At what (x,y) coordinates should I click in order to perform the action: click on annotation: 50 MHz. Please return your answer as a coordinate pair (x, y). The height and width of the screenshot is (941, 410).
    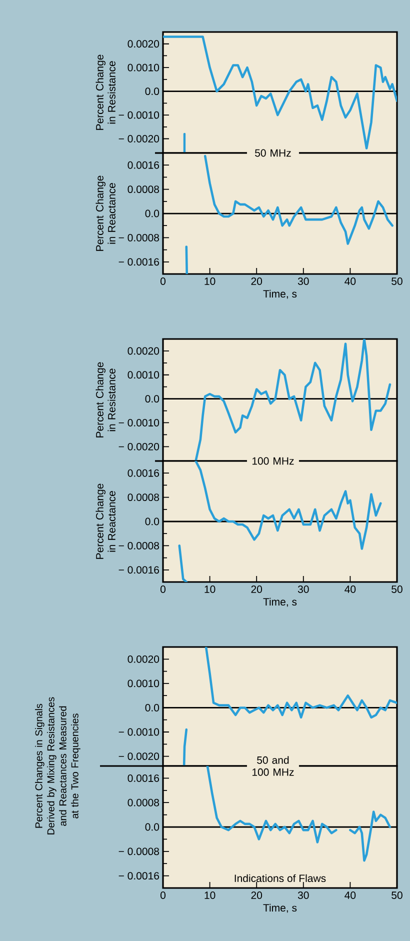
    Looking at the image, I should click on (273, 153).